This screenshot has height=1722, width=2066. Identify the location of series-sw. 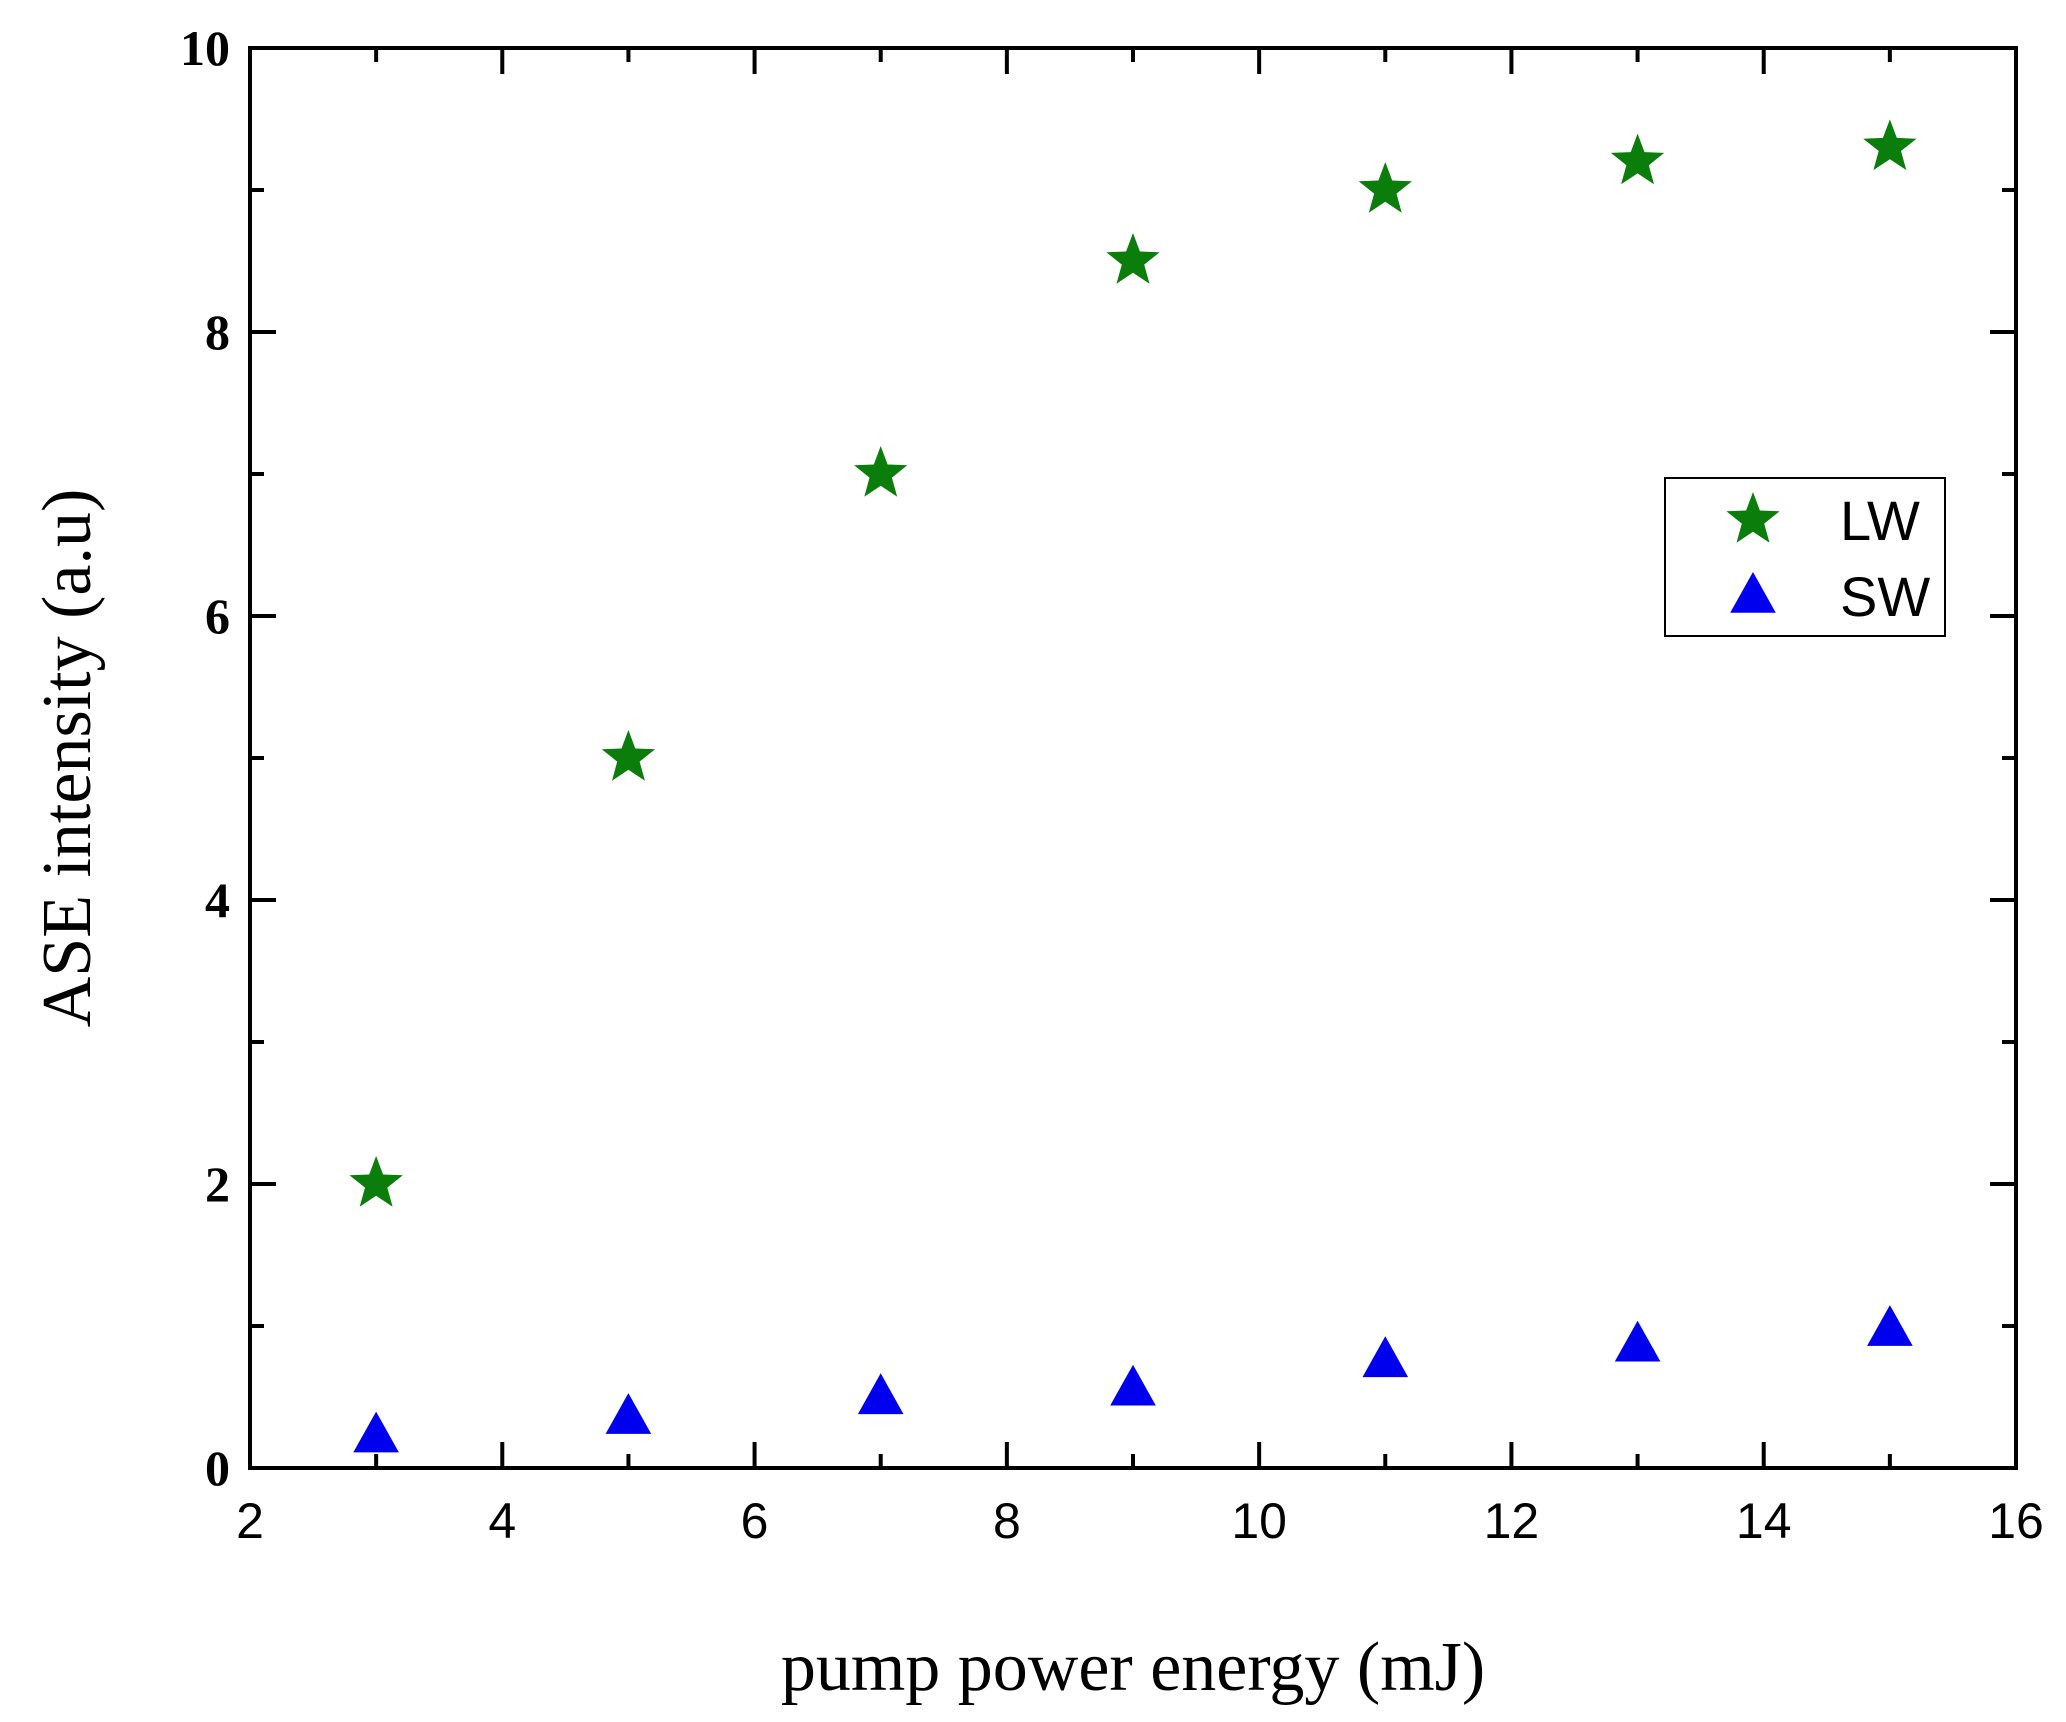
(1133, 1379).